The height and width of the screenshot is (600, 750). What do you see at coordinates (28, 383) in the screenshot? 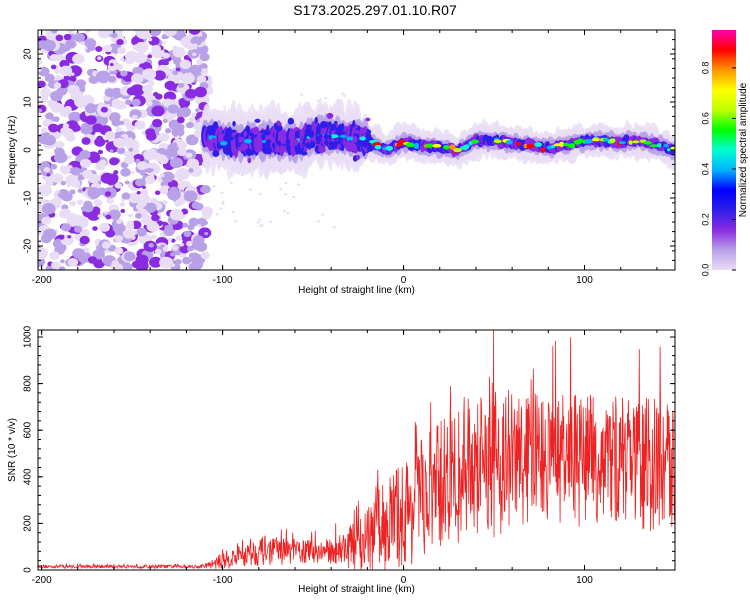
I see `y-tick-label: 800` at bounding box center [28, 383].